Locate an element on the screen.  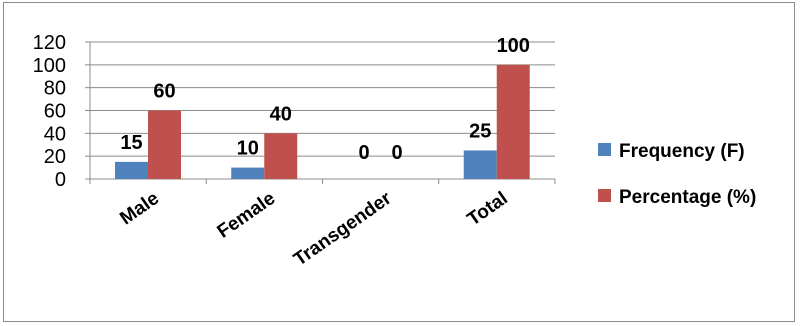
y-tick-label-40: 40 is located at coordinates (55, 134).